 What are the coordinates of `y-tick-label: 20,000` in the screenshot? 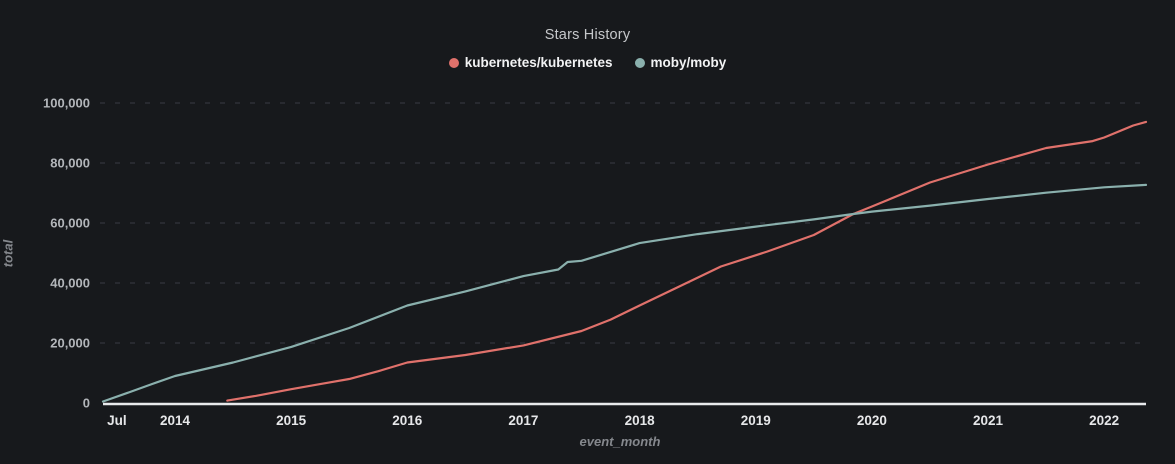 It's located at (70, 343).